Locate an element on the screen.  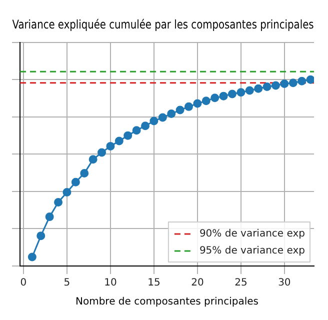
x-tick-label: 5 is located at coordinates (67, 283).